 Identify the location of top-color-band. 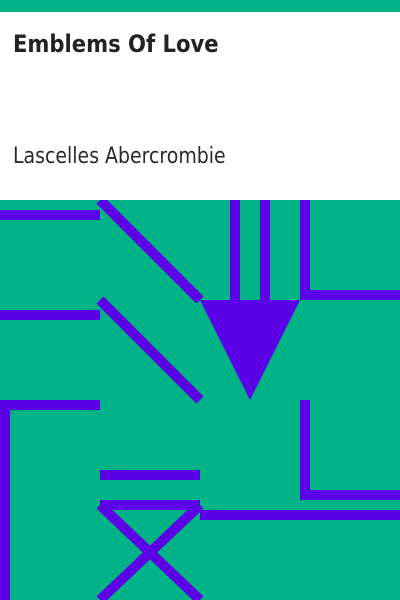
(200, 6).